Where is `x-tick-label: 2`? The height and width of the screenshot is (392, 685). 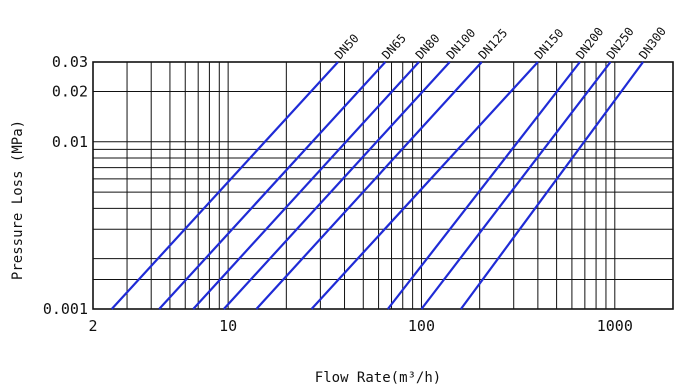 x-tick-label: 2 is located at coordinates (92, 326).